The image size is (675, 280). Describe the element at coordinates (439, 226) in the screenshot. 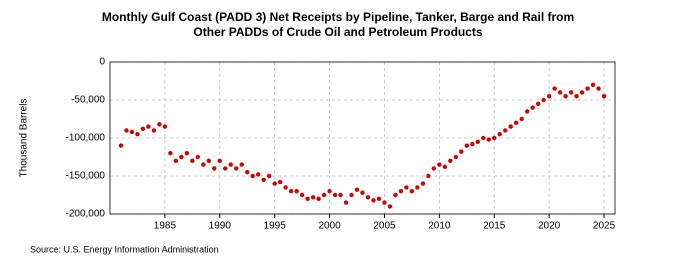

I see `x-tick-label: 2010` at that location.